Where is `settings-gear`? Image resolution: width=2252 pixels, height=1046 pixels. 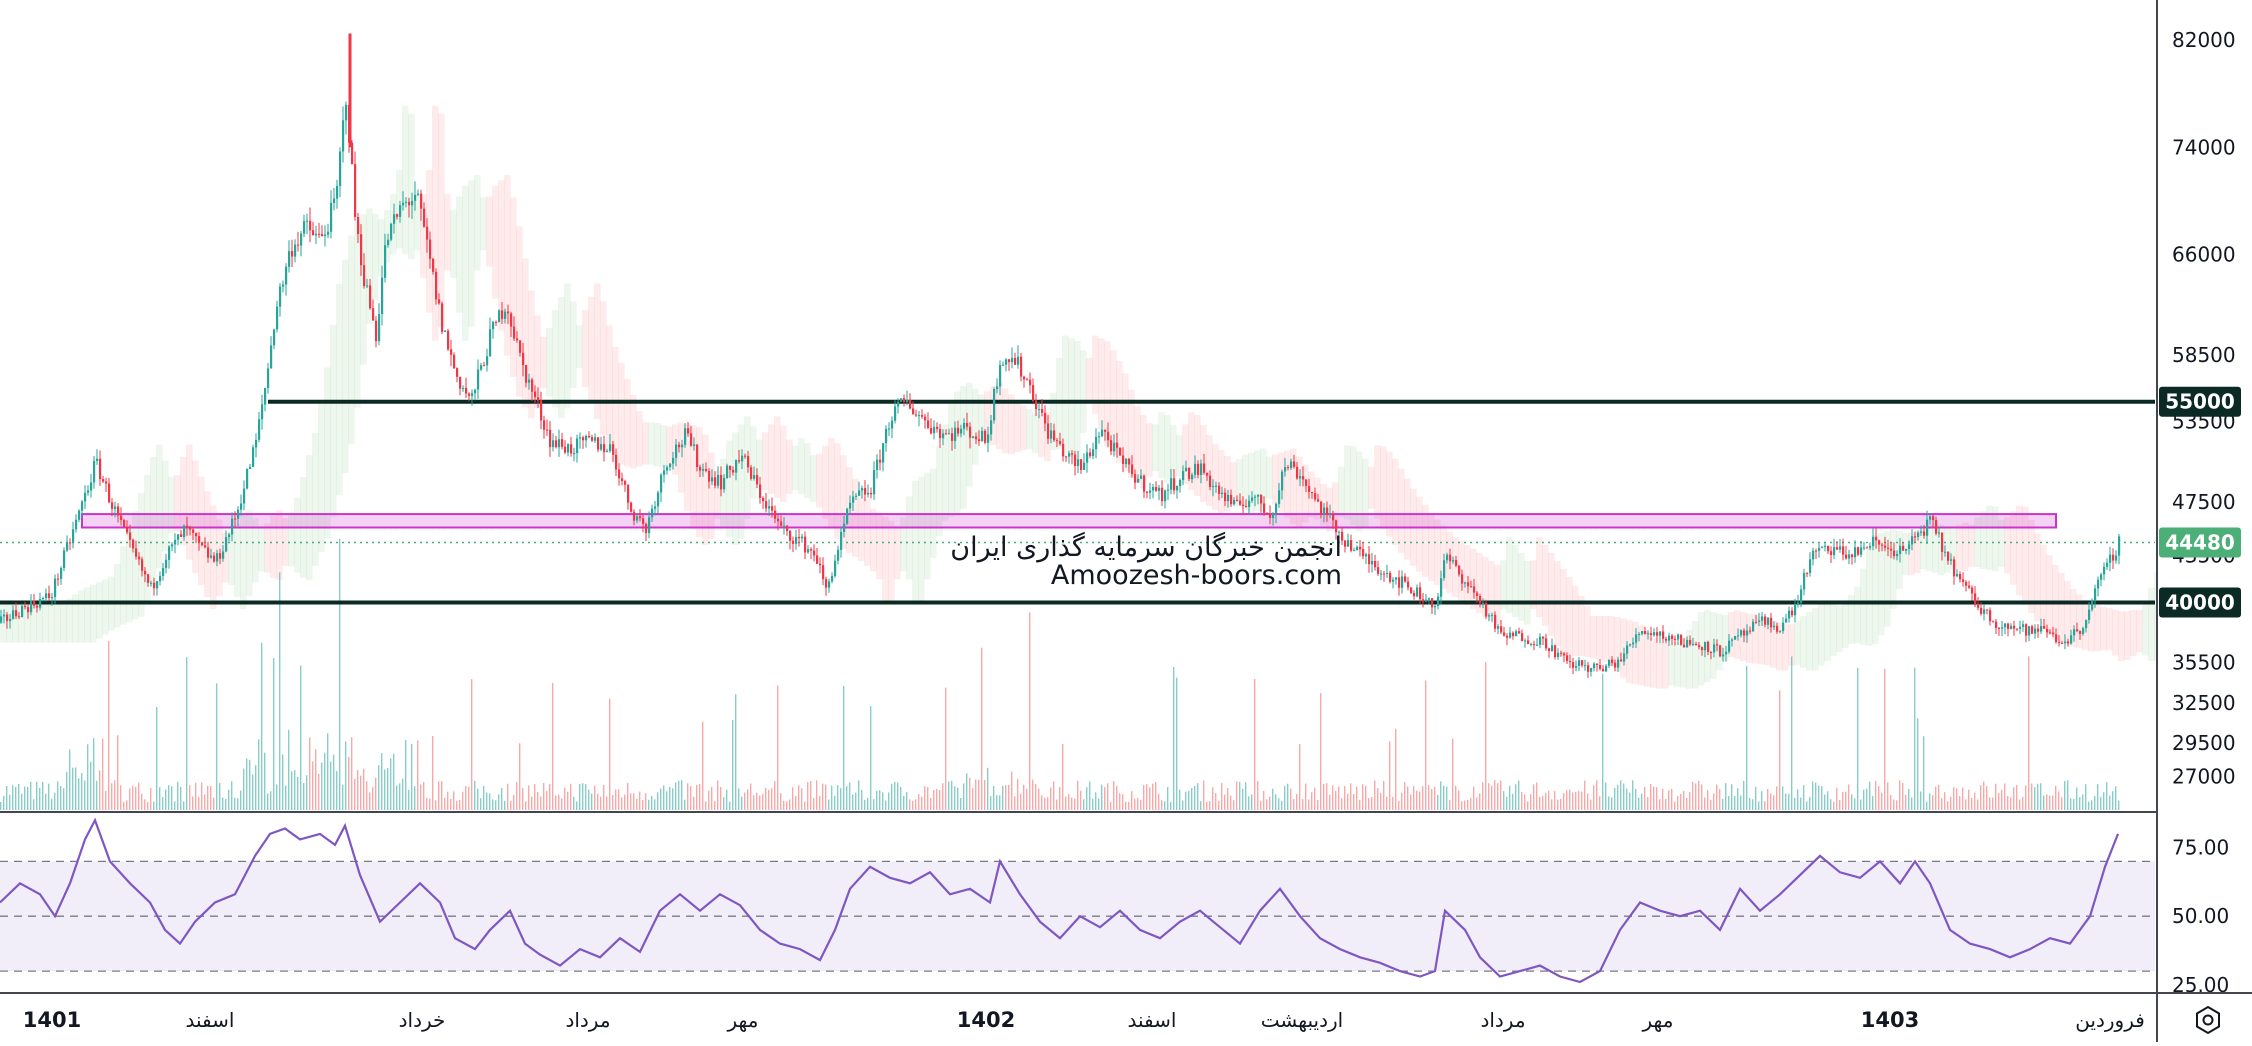
settings-gear is located at coordinates (2208, 1020).